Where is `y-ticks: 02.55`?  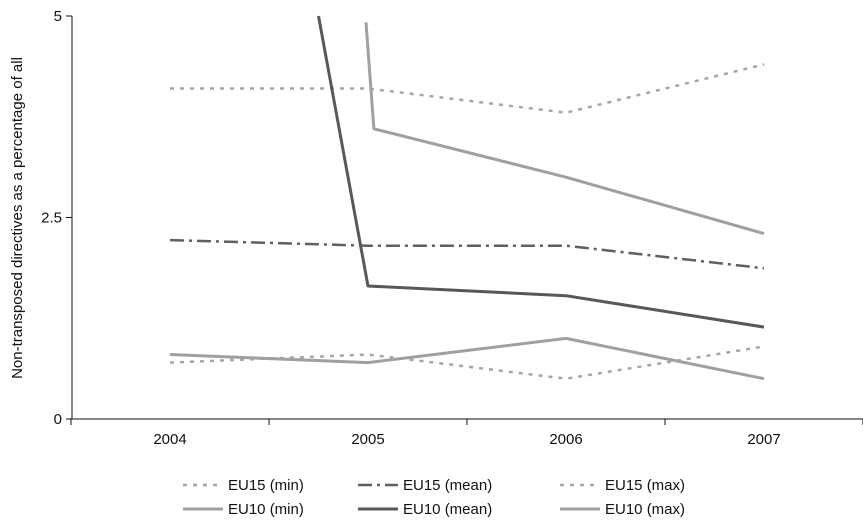
y-ticks: 02.55 is located at coordinates (56, 218).